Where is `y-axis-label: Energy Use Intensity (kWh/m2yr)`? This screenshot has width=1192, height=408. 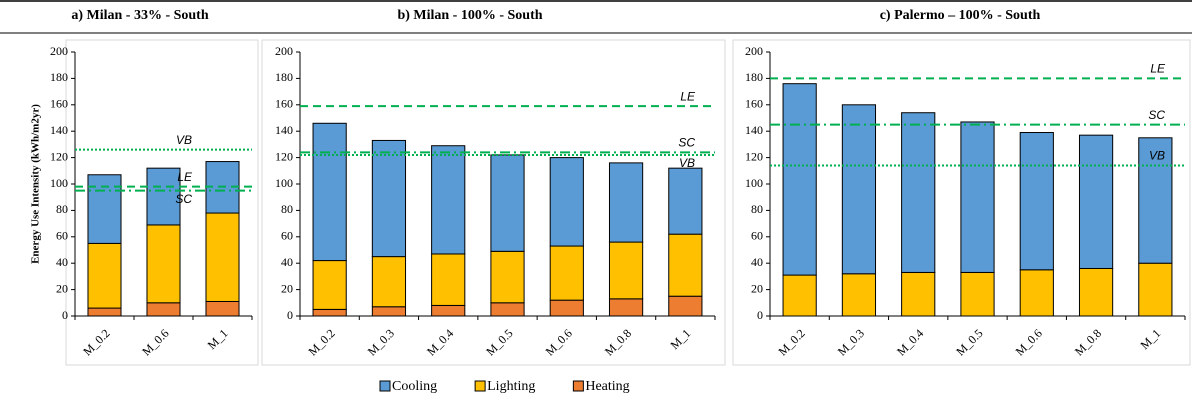
y-axis-label: Energy Use Intensity (kWh/m2yr) is located at coordinates (36, 184).